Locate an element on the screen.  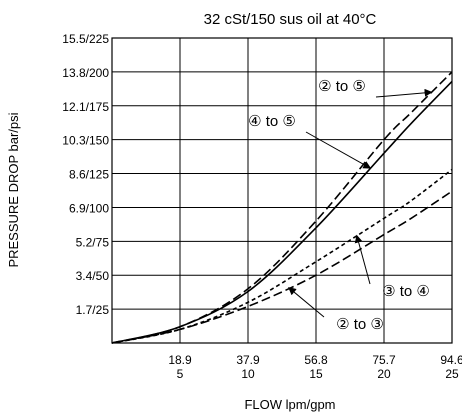
annotation-label: ② to ⑤ is located at coordinates (342, 86).